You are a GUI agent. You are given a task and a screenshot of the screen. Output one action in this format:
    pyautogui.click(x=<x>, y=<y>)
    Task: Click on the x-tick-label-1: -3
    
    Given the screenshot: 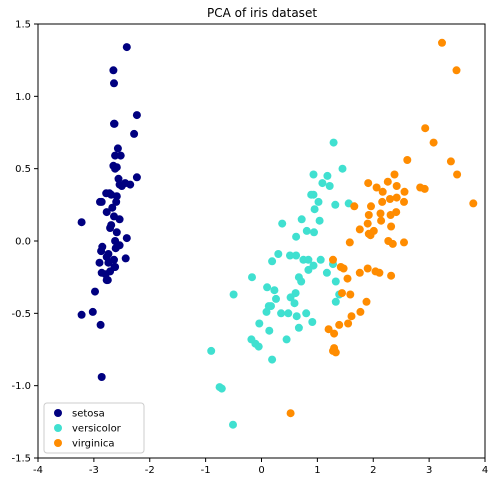 What is the action you would take?
    pyautogui.click(x=94, y=470)
    